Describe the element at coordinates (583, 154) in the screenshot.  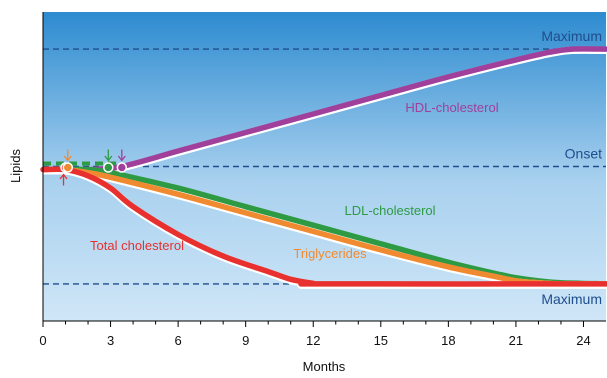
I see `reference-line-label-1: Onset` at that location.